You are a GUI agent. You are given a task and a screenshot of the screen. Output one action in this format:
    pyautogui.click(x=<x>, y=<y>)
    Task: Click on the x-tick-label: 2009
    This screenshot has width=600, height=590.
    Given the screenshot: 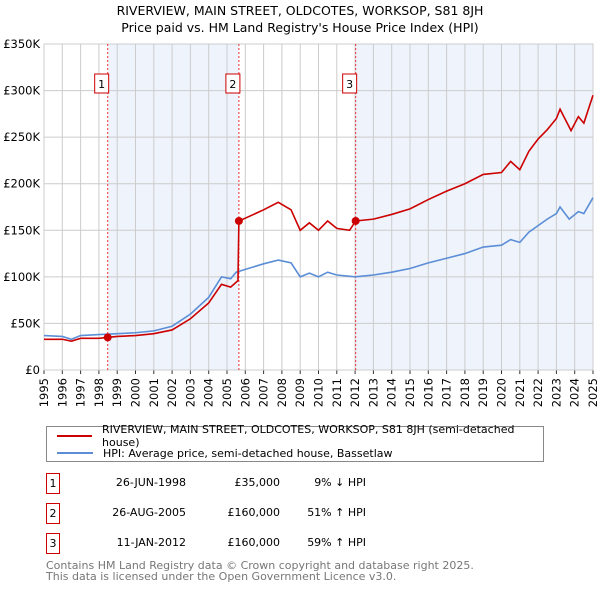 What is the action you would take?
    pyautogui.click(x=300, y=392)
    